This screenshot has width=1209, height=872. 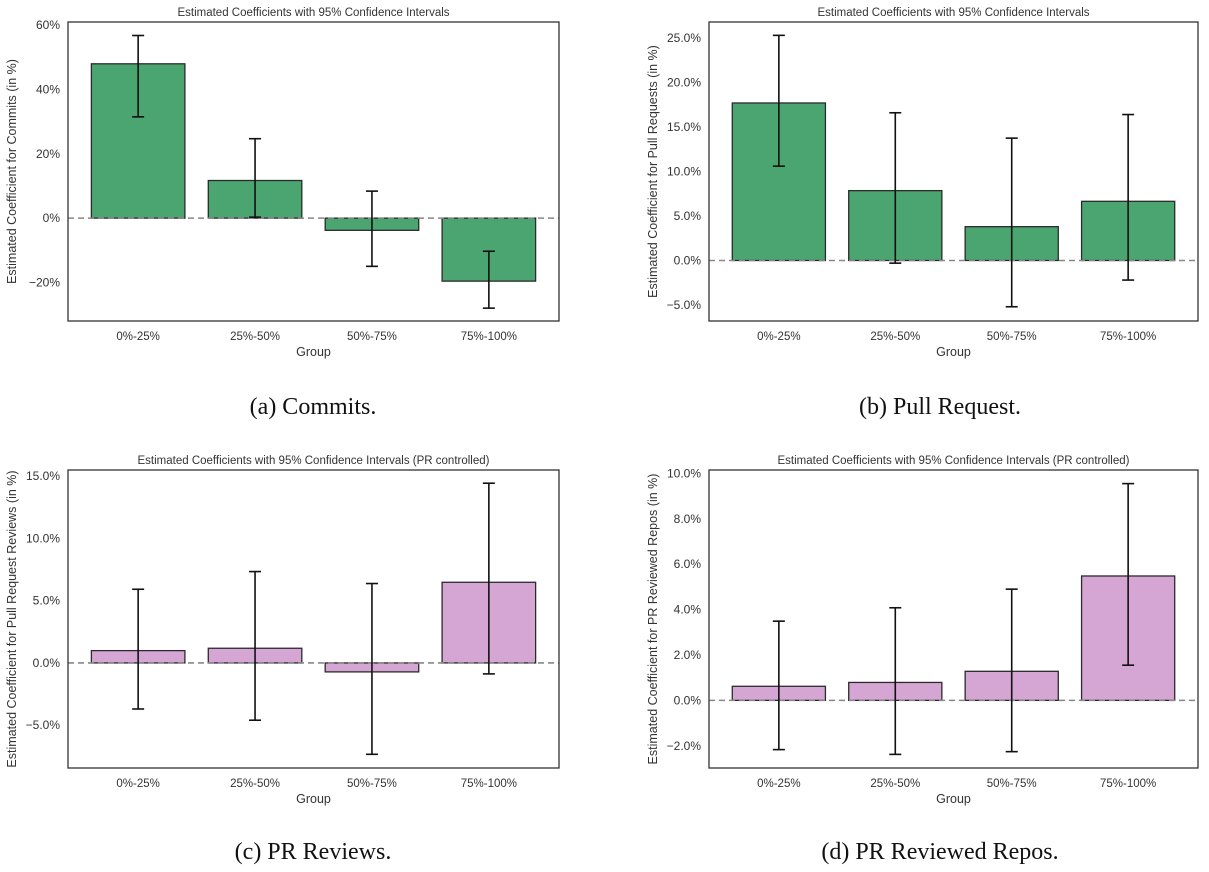 What do you see at coordinates (313, 407) in the screenshot?
I see `subfigure-caption: (a) Commits.` at bounding box center [313, 407].